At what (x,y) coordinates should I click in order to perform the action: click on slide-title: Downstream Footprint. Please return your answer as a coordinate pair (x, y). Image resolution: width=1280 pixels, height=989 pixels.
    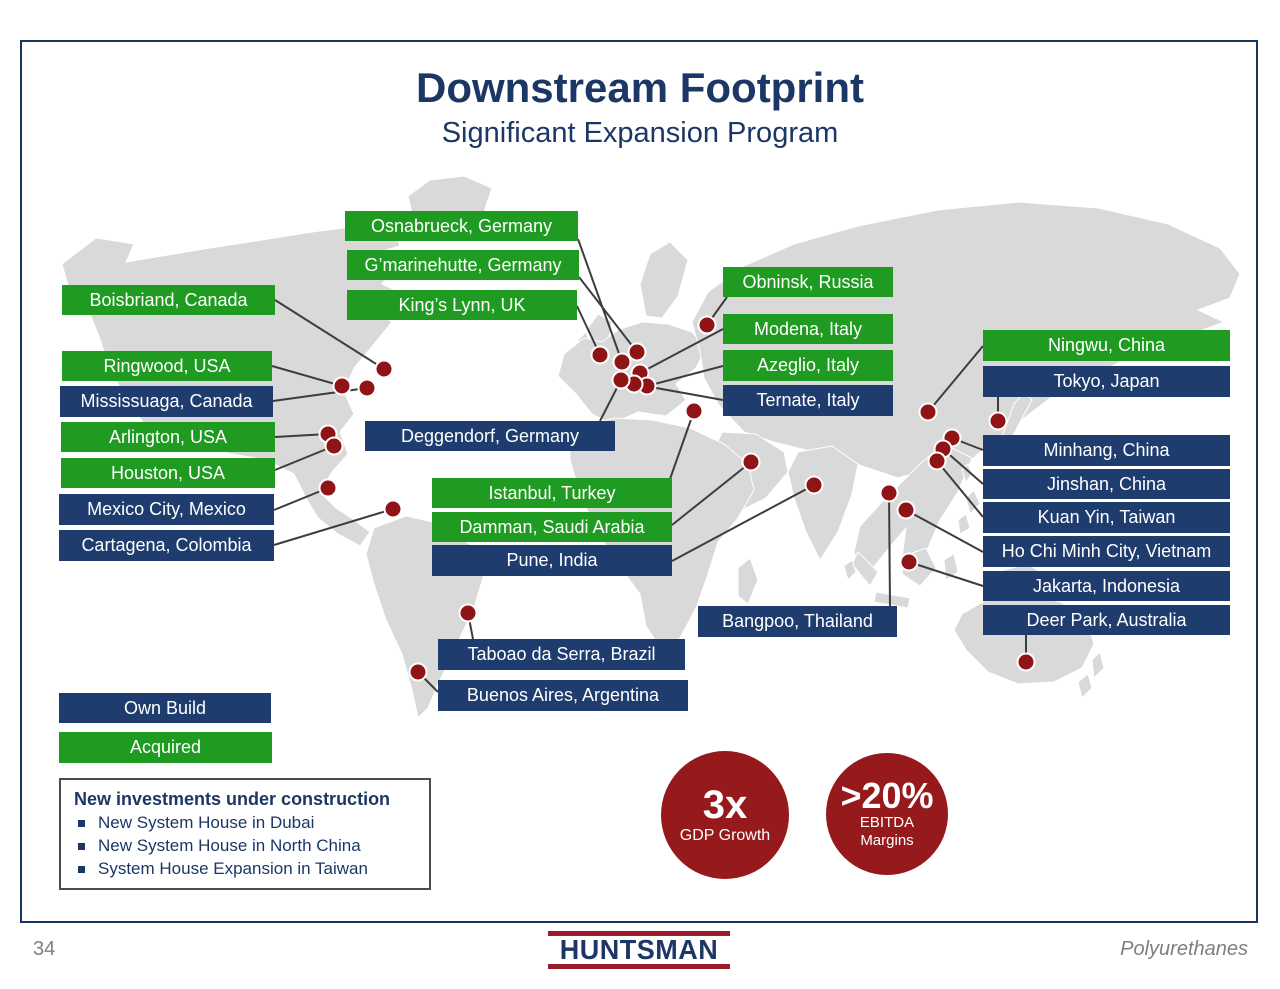
    Looking at the image, I should click on (640, 87).